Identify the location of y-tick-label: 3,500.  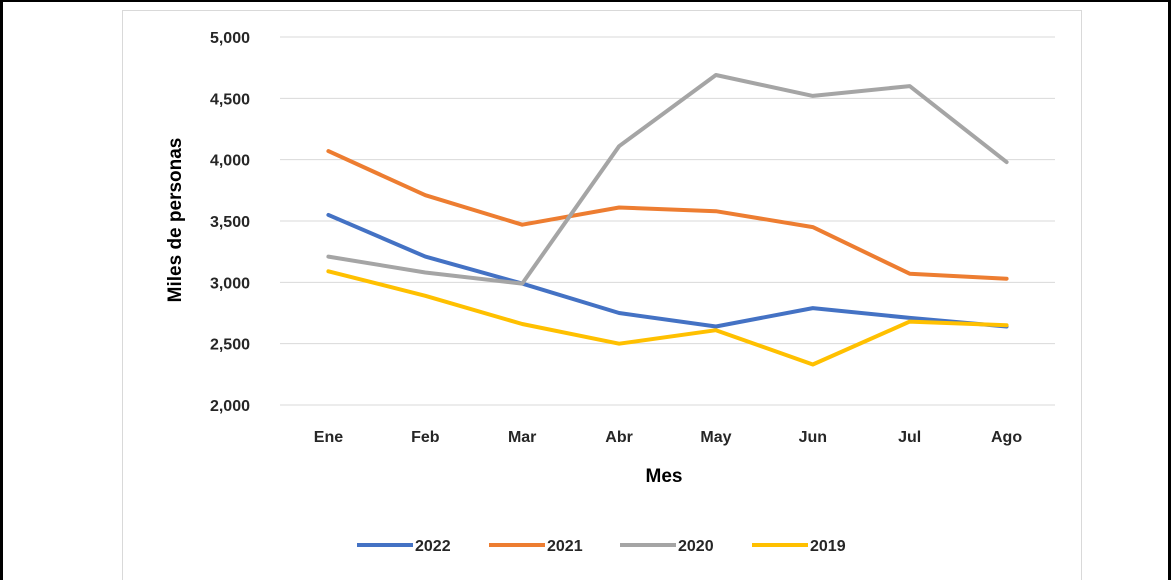
(230, 222).